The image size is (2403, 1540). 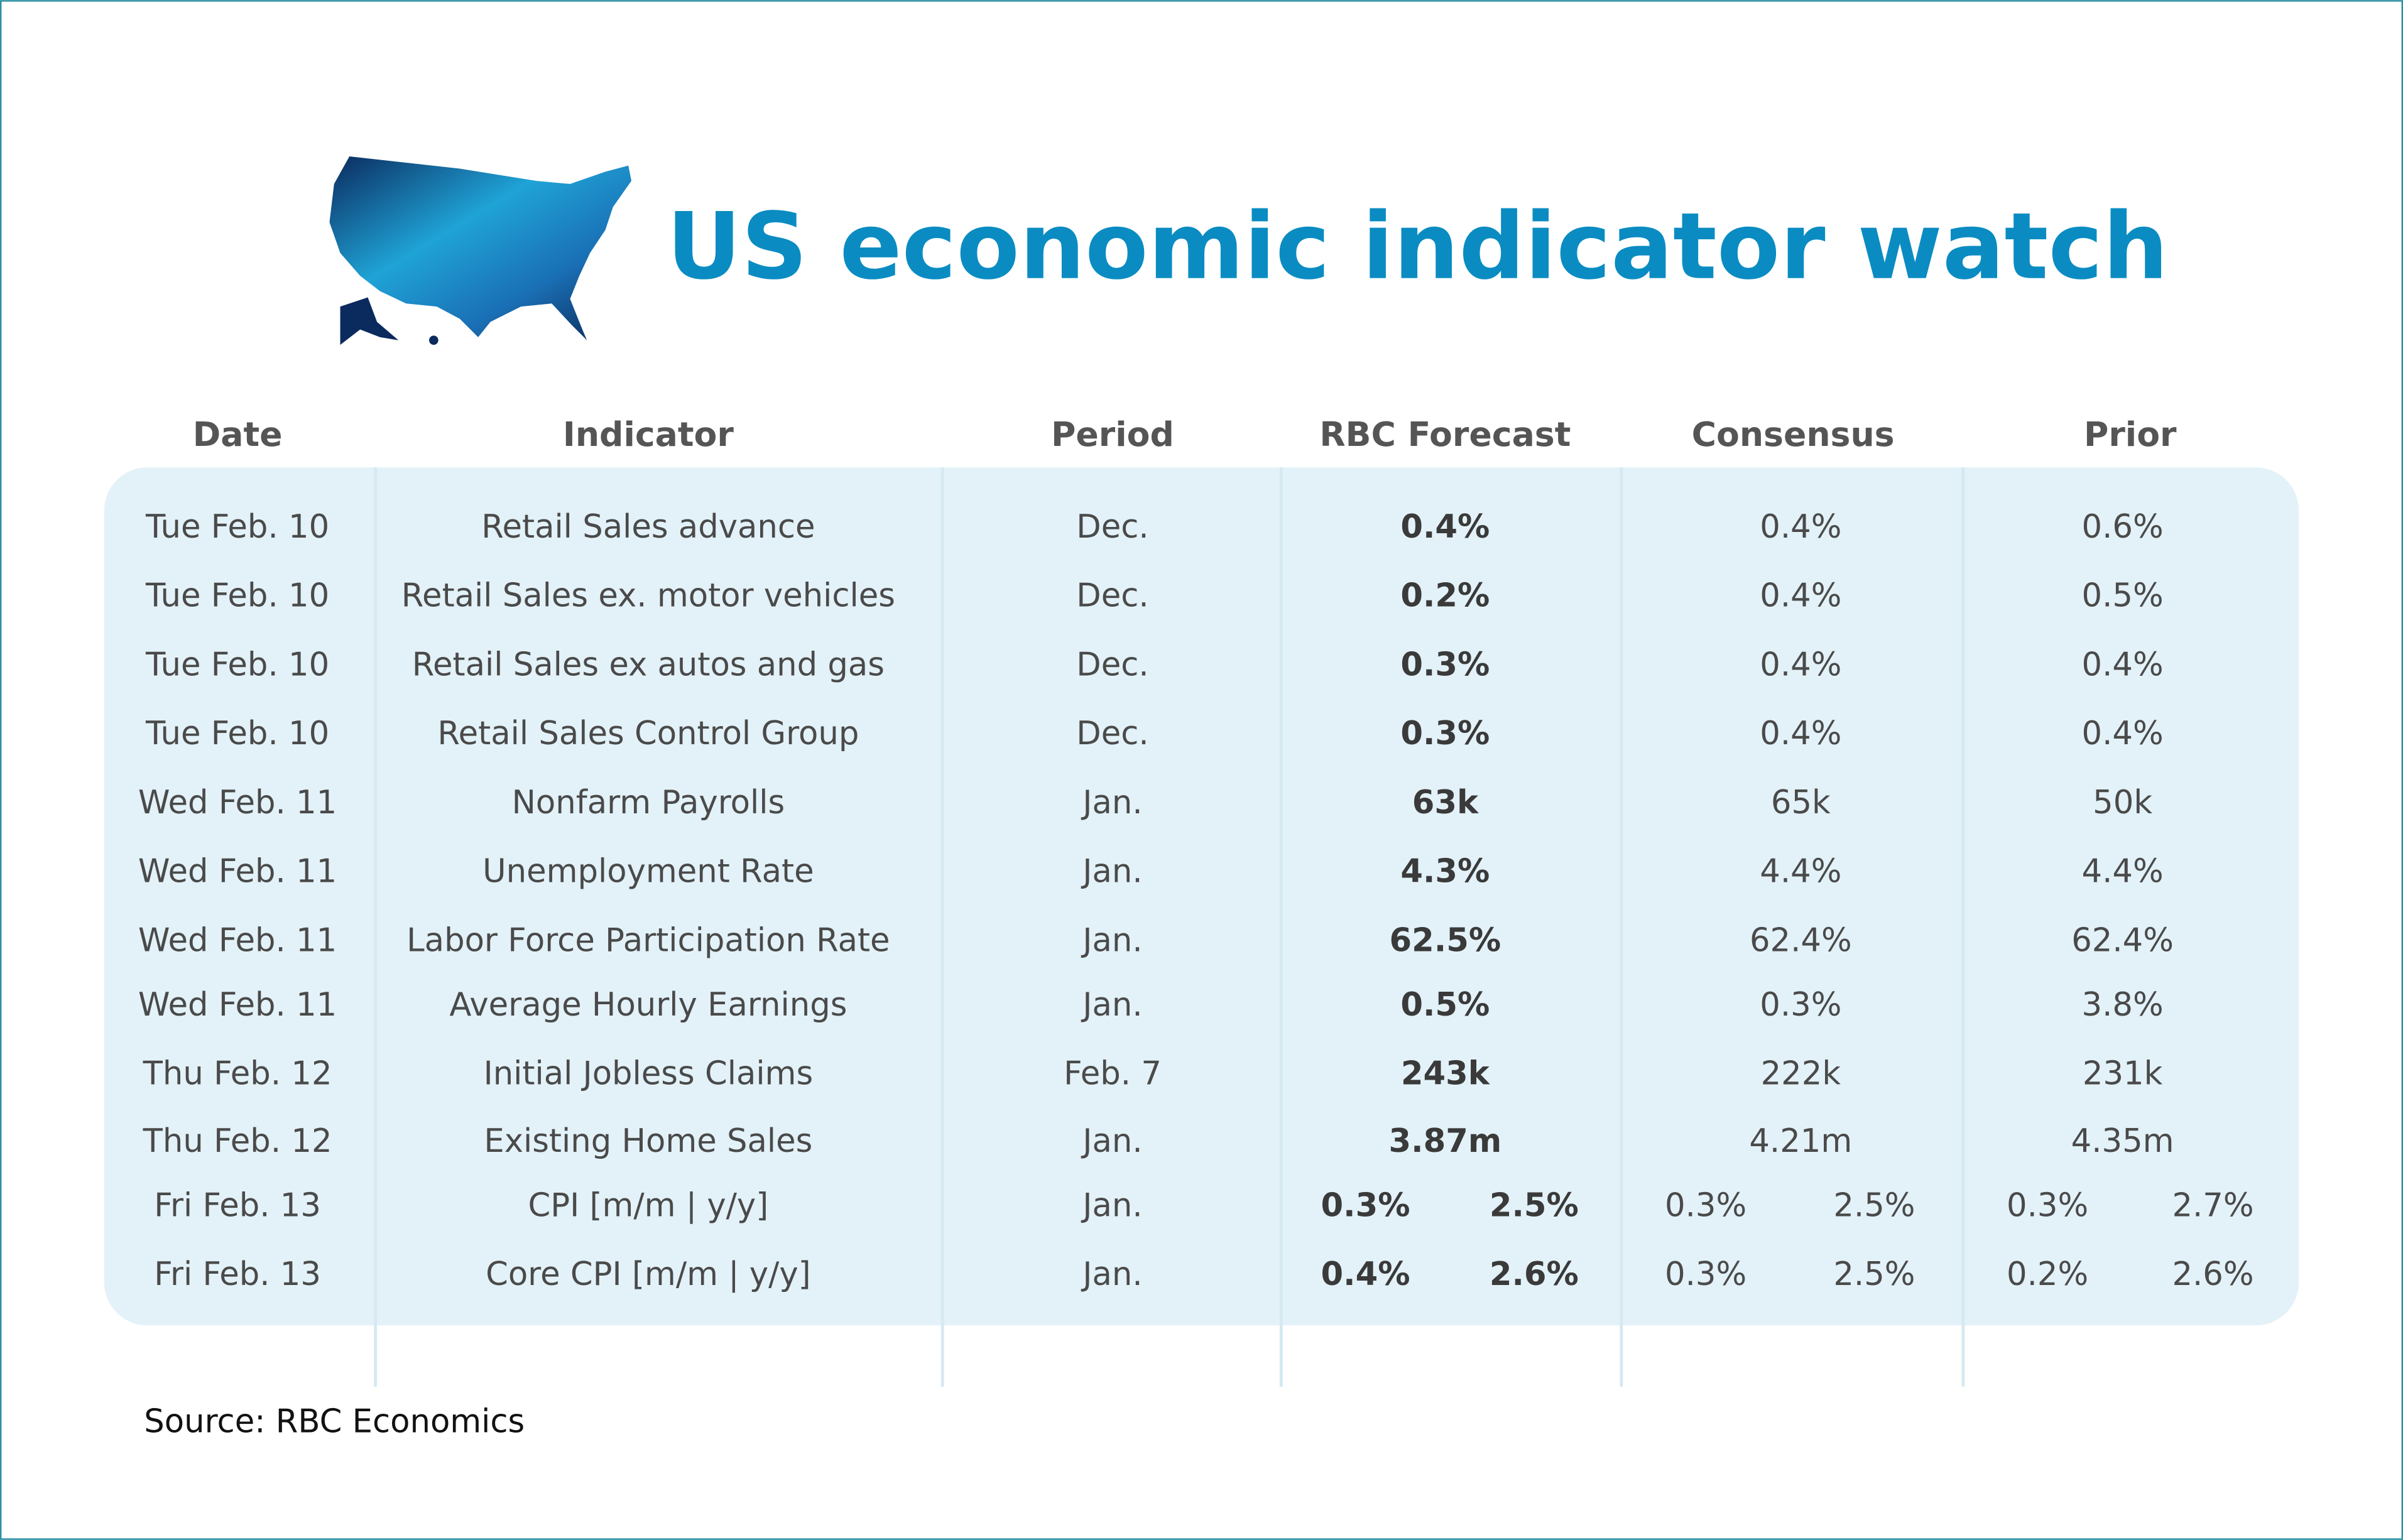 What do you see at coordinates (648, 527) in the screenshot?
I see `cell: Retail Sales advance` at bounding box center [648, 527].